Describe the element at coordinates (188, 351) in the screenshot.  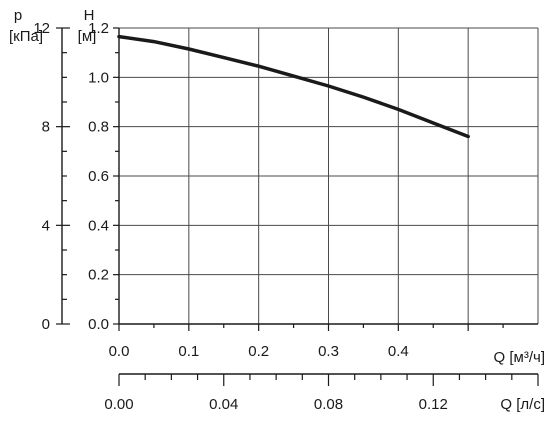
I see `x-primary-tick-label: 0.1` at that location.